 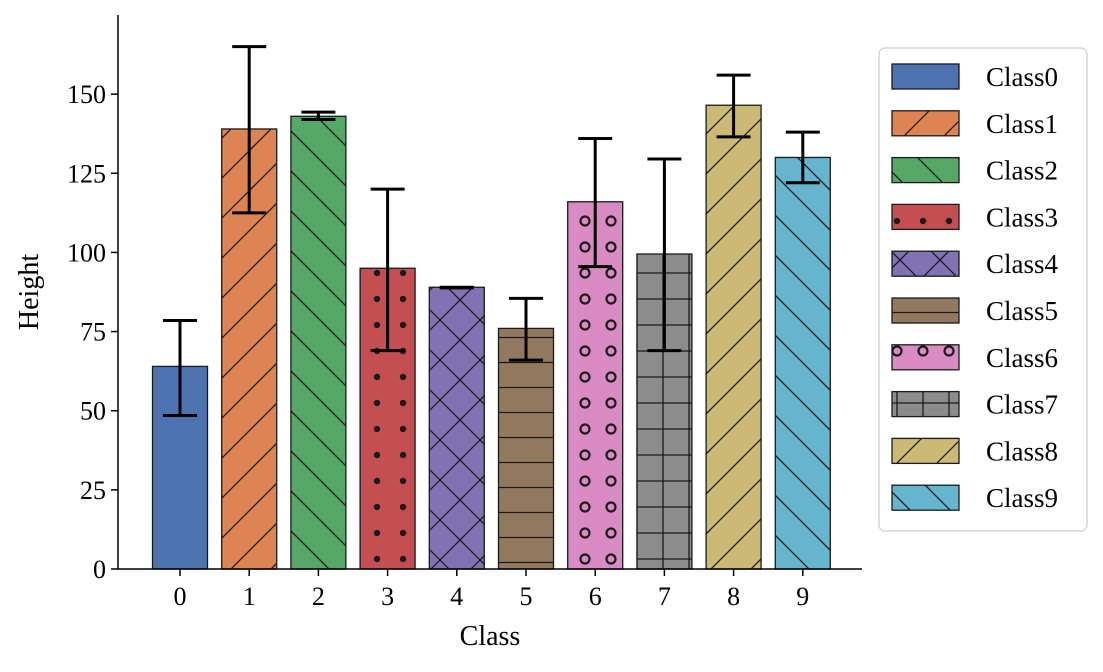 I want to click on x-tick-label: 0, so click(x=180, y=596).